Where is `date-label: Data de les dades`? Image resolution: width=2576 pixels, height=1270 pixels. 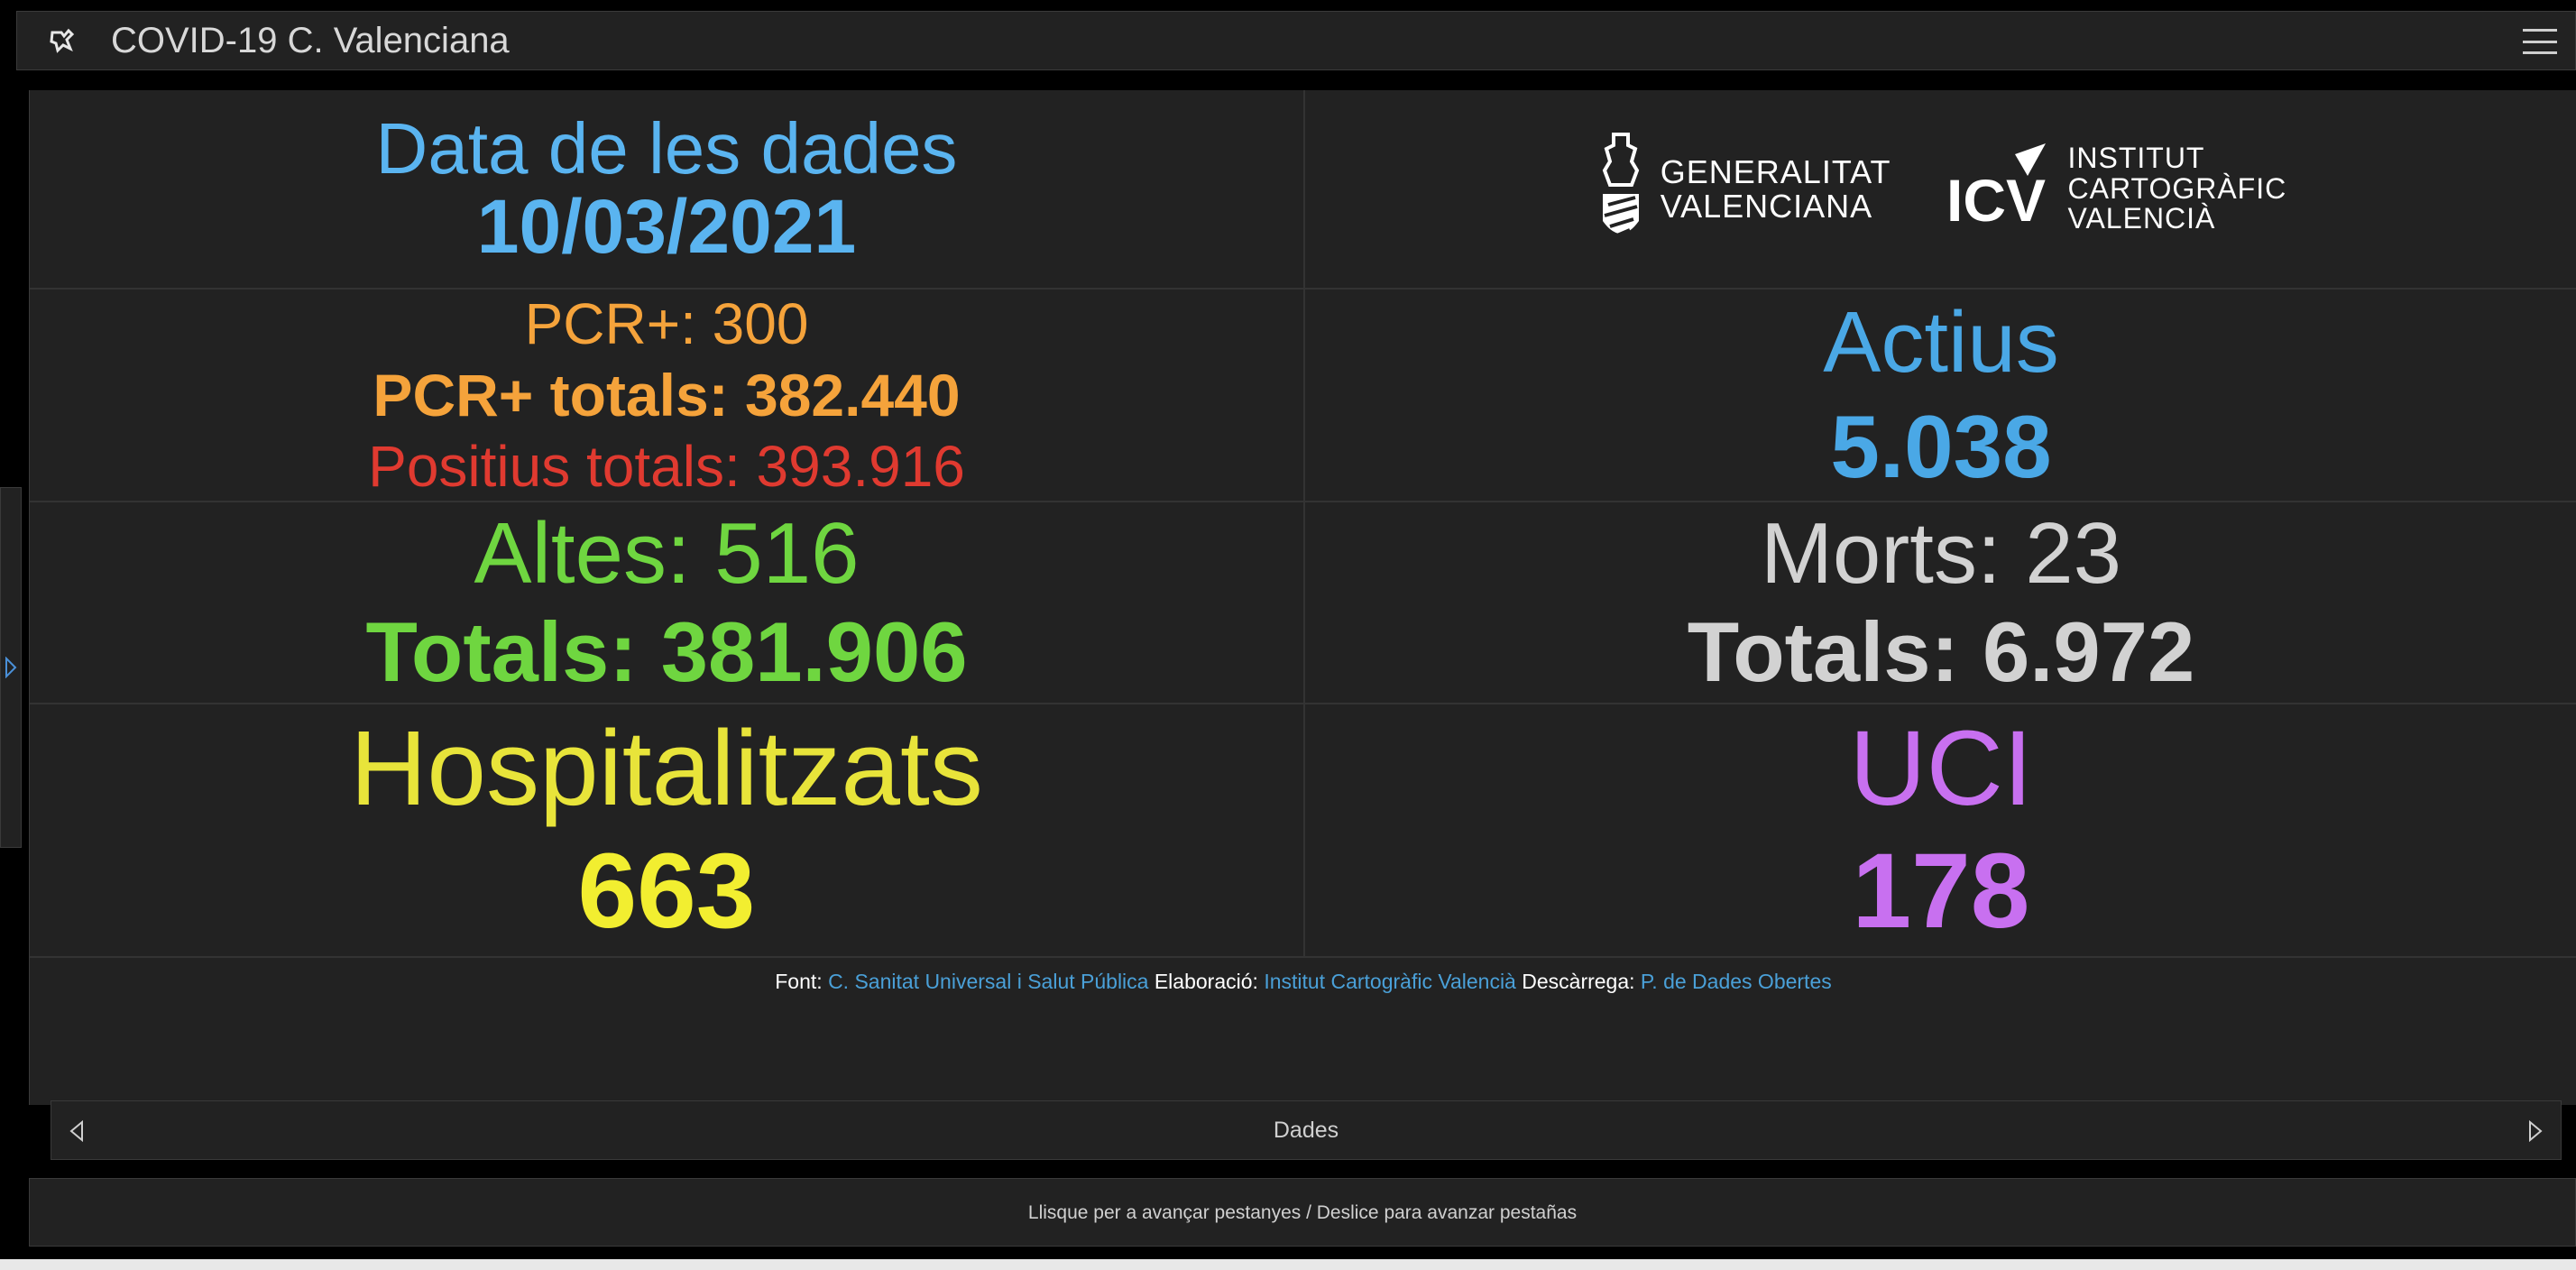 date-label: Data de les dades is located at coordinates (667, 148).